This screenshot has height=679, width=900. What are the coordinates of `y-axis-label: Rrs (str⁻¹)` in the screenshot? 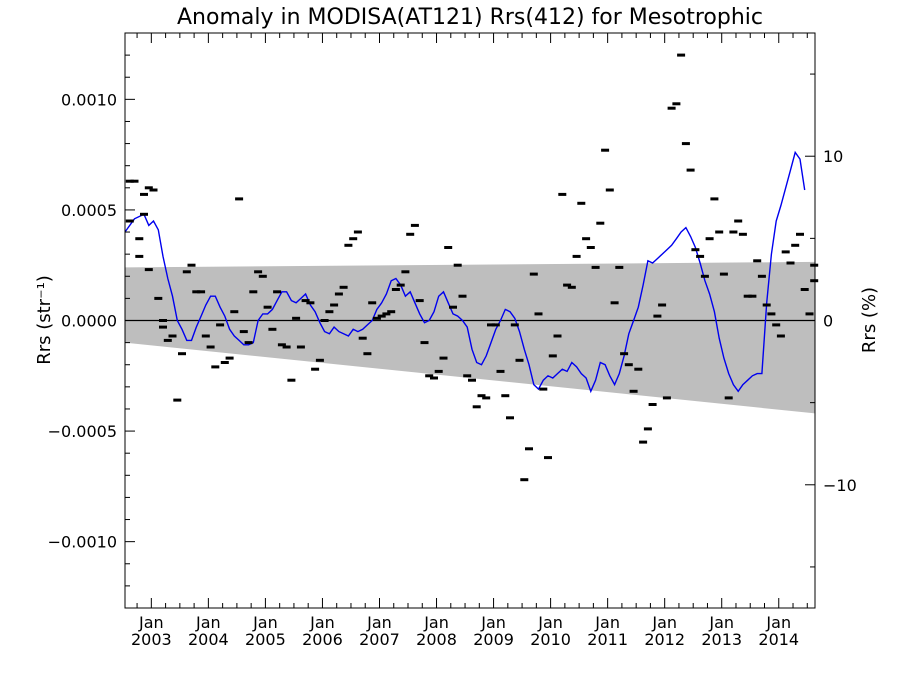 It's located at (44, 320).